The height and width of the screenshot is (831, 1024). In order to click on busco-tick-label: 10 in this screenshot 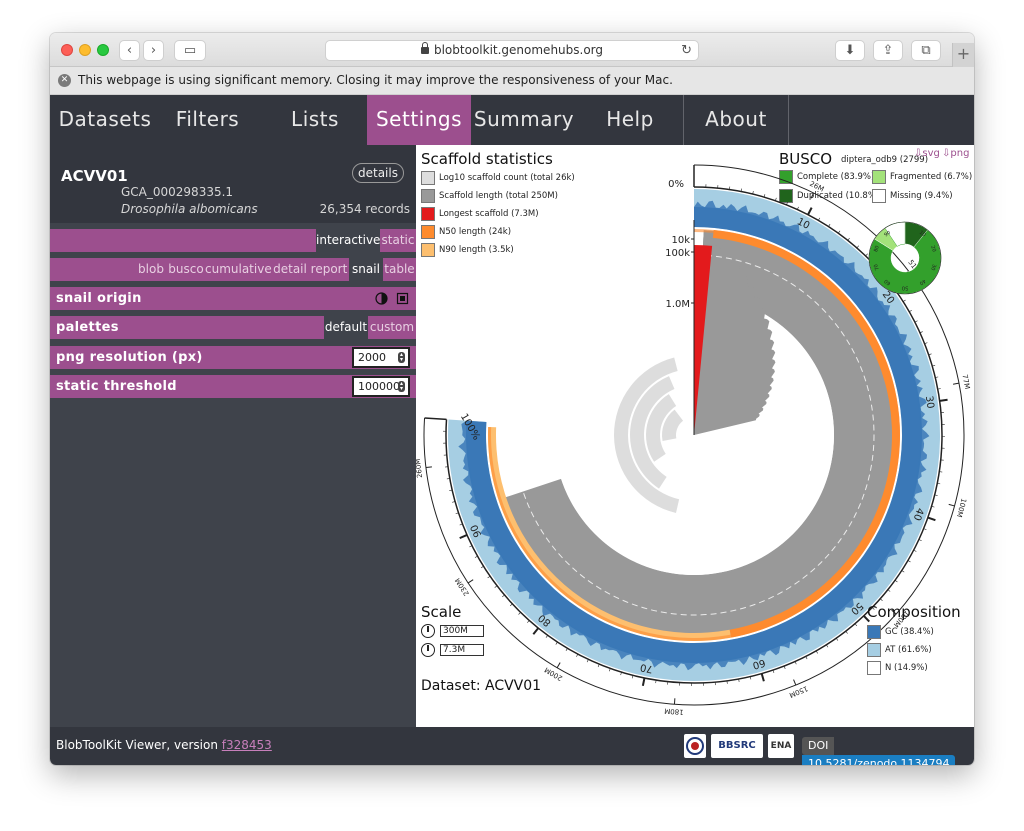, I will do `click(922, 234)`.